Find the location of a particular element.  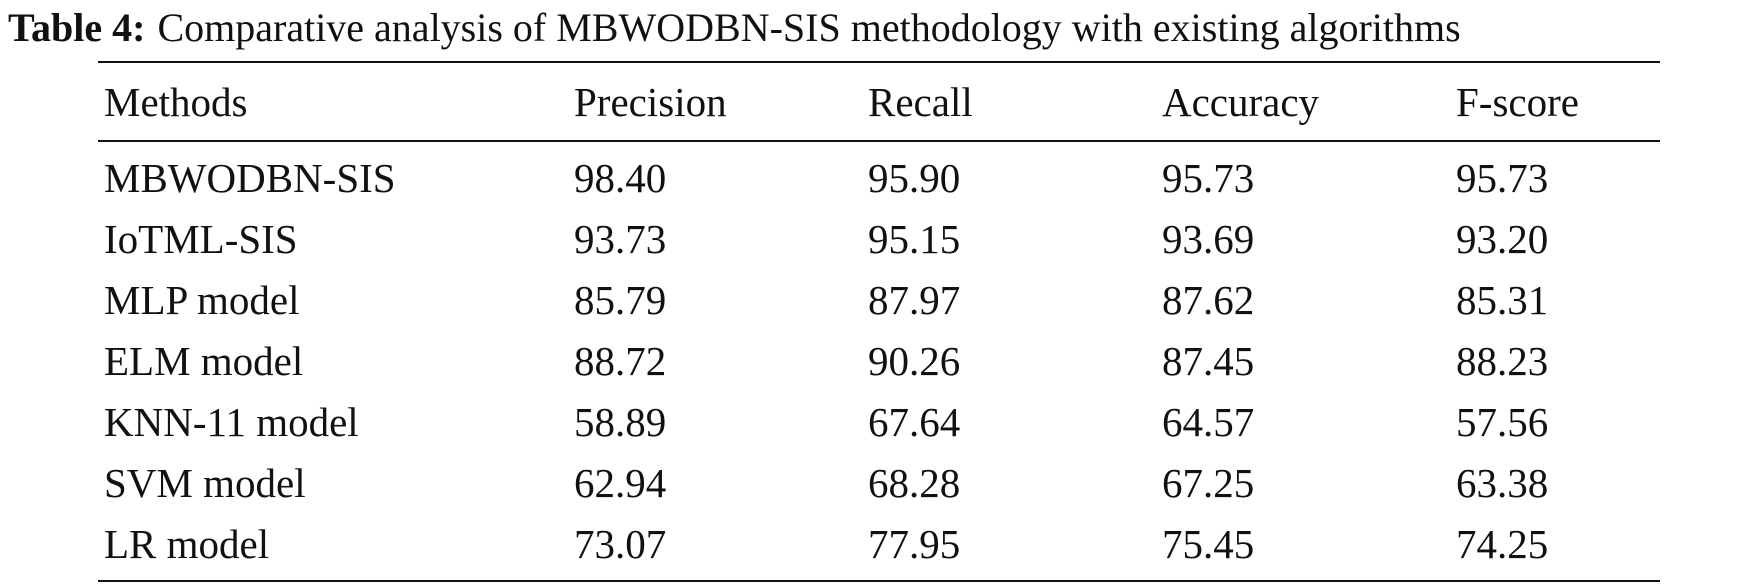

accuracy-value: 95.73 is located at coordinates (1208, 178).